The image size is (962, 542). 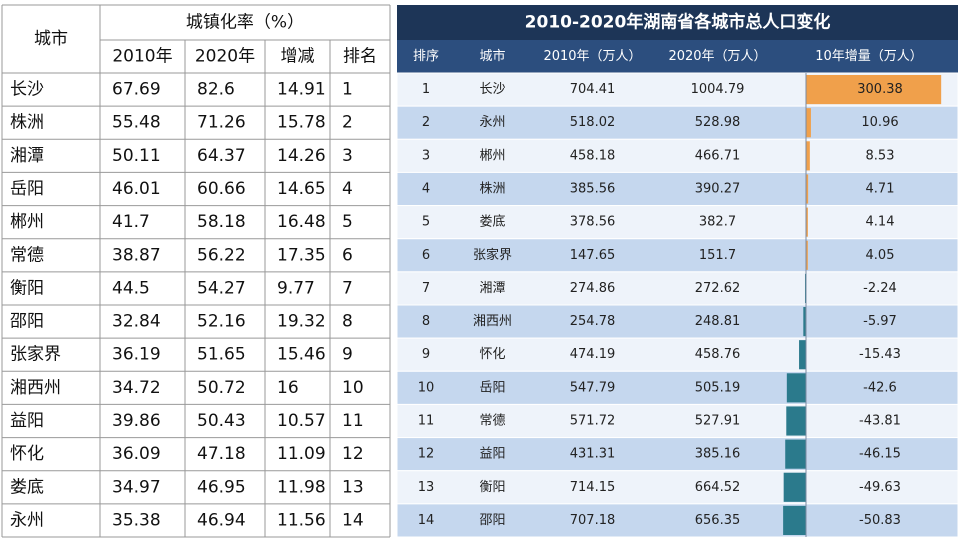 I want to click on table-cell: 385.16, so click(x=718, y=454).